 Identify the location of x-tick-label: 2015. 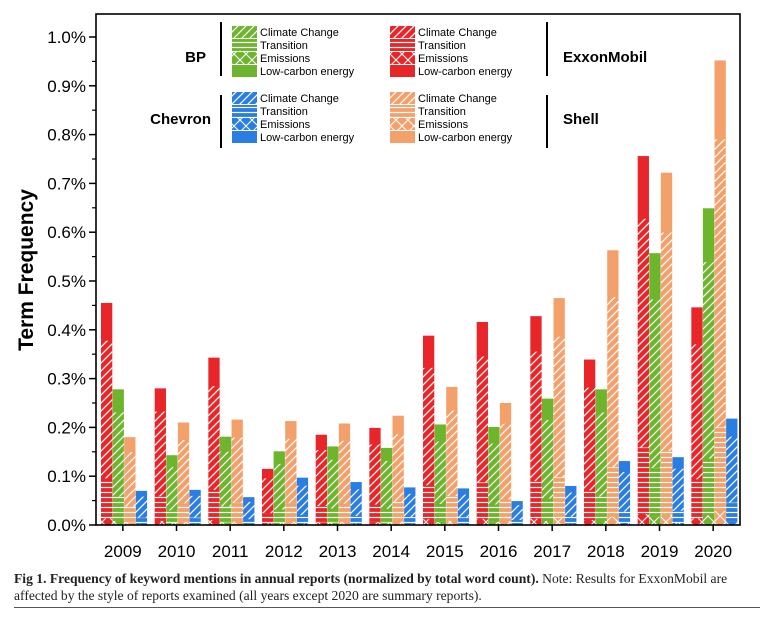
(445, 551).